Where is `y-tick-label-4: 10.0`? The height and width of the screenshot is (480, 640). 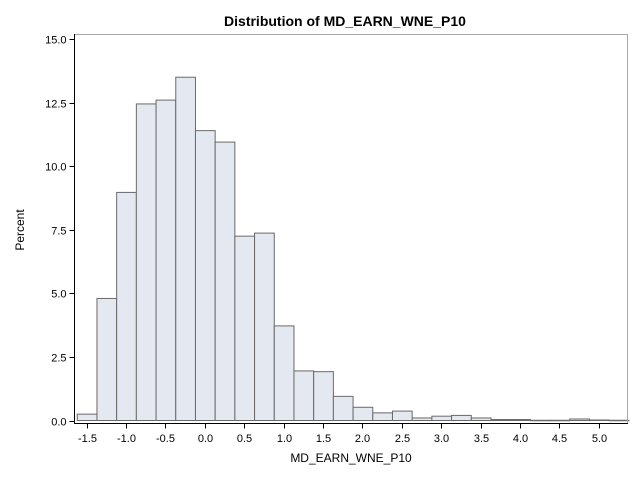 y-tick-label-4: 10.0 is located at coordinates (55, 168).